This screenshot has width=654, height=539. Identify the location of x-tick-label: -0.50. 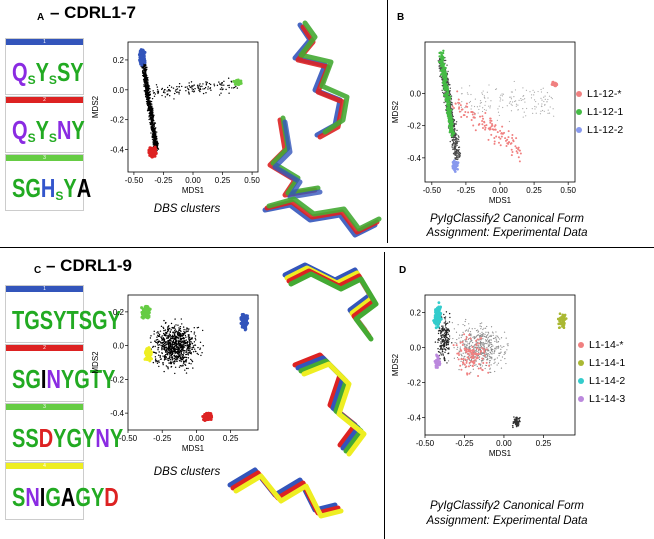
(128, 438).